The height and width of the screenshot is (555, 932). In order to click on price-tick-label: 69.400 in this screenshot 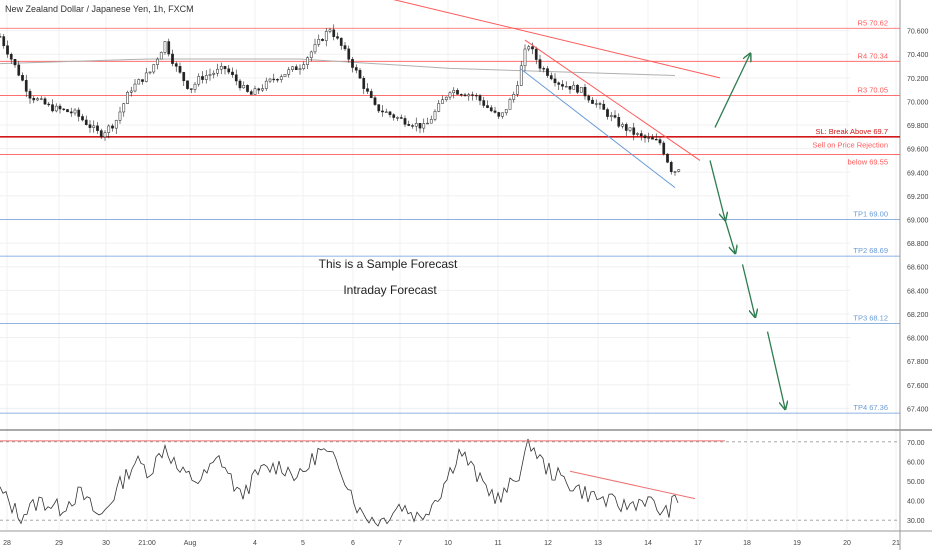, I will do `click(918, 173)`.